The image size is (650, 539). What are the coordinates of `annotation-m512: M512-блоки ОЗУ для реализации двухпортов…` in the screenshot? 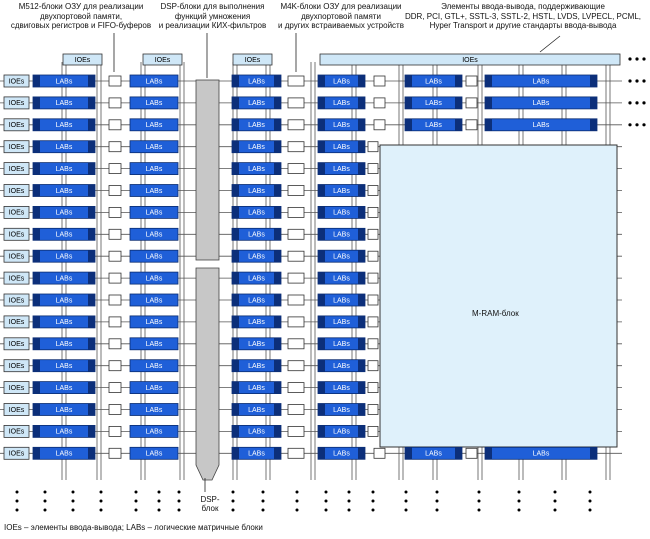 It's located at (81, 16).